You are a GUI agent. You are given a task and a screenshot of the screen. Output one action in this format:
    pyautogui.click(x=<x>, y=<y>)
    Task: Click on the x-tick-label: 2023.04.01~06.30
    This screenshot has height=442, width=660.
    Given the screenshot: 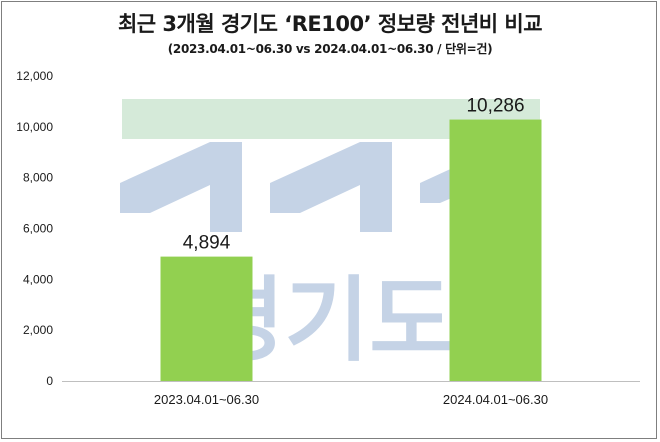 What is the action you would take?
    pyautogui.click(x=206, y=399)
    